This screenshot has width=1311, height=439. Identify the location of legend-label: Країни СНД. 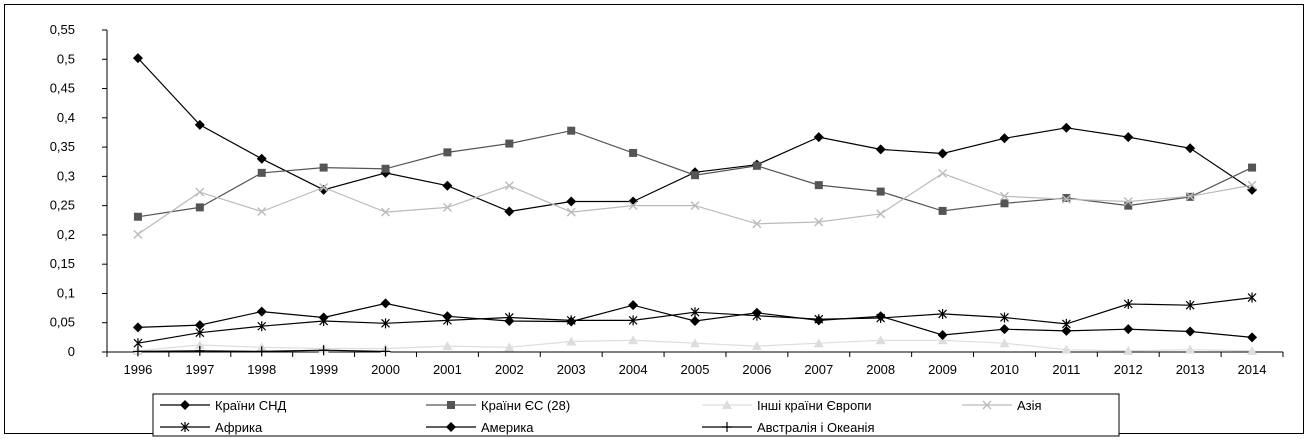
(250, 405).